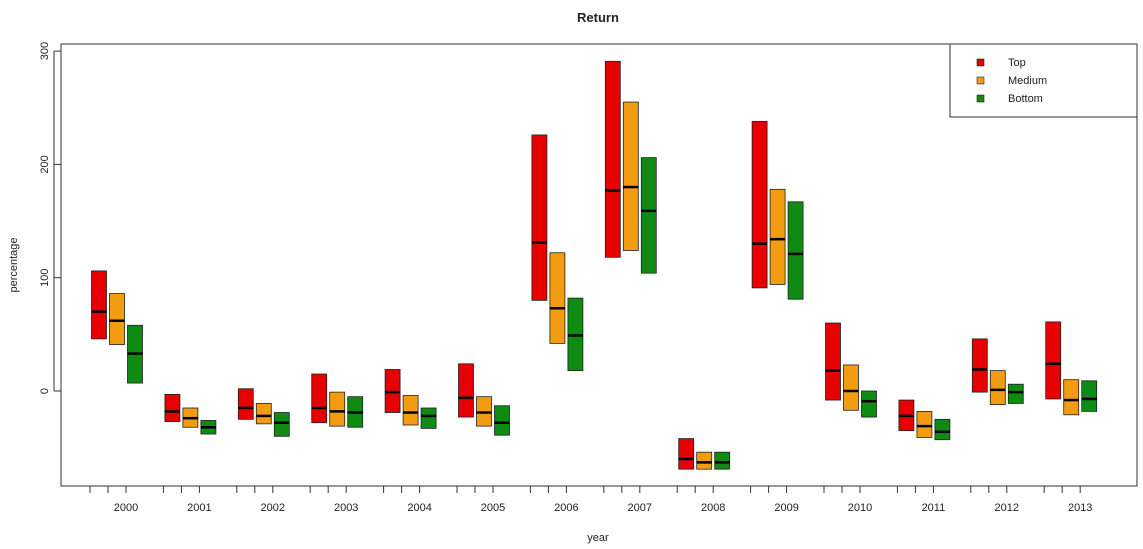 The height and width of the screenshot is (549, 1143). What do you see at coordinates (45, 391) in the screenshot?
I see `y-tick-label: 0` at bounding box center [45, 391].